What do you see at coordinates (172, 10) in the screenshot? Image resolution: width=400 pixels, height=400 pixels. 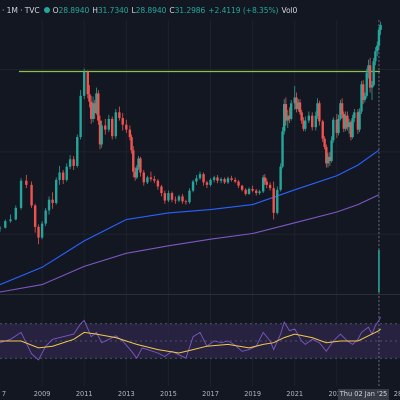 I see `close-label: C` at bounding box center [172, 10].